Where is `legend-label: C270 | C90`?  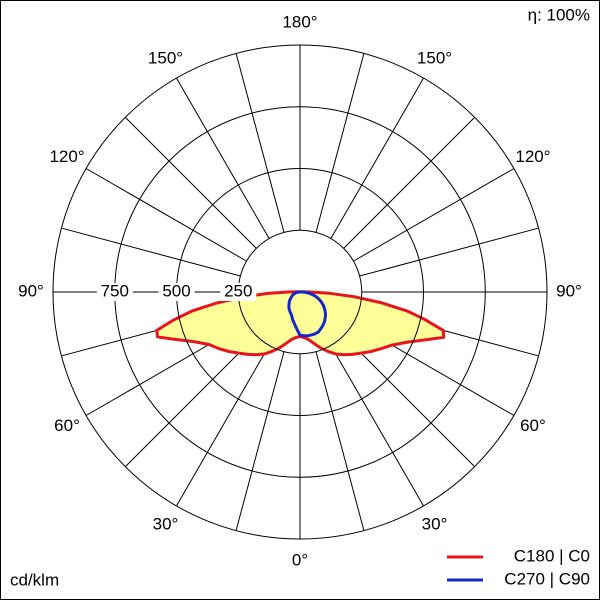 legend-label: C270 | C90 is located at coordinates (547, 578).